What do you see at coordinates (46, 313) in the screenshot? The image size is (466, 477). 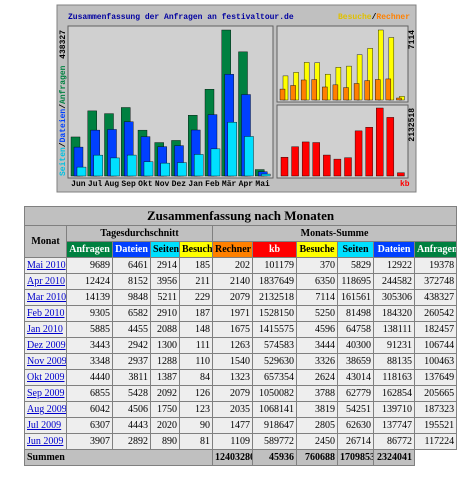 I see `month-link: Feb 2010` at bounding box center [46, 313].